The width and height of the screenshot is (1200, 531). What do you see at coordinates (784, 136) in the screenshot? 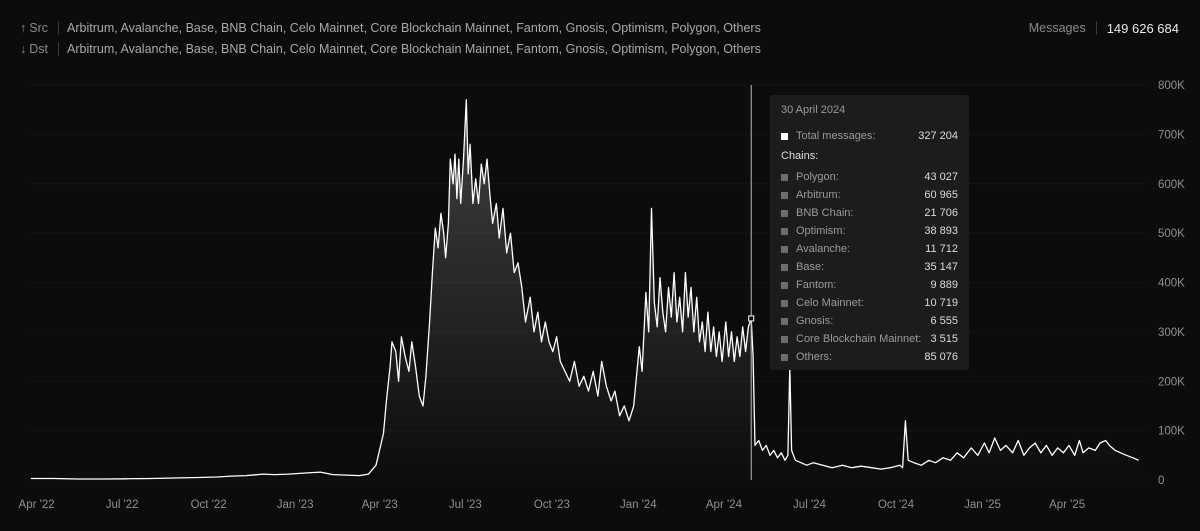
I see `total-swatch-icon` at bounding box center [784, 136].